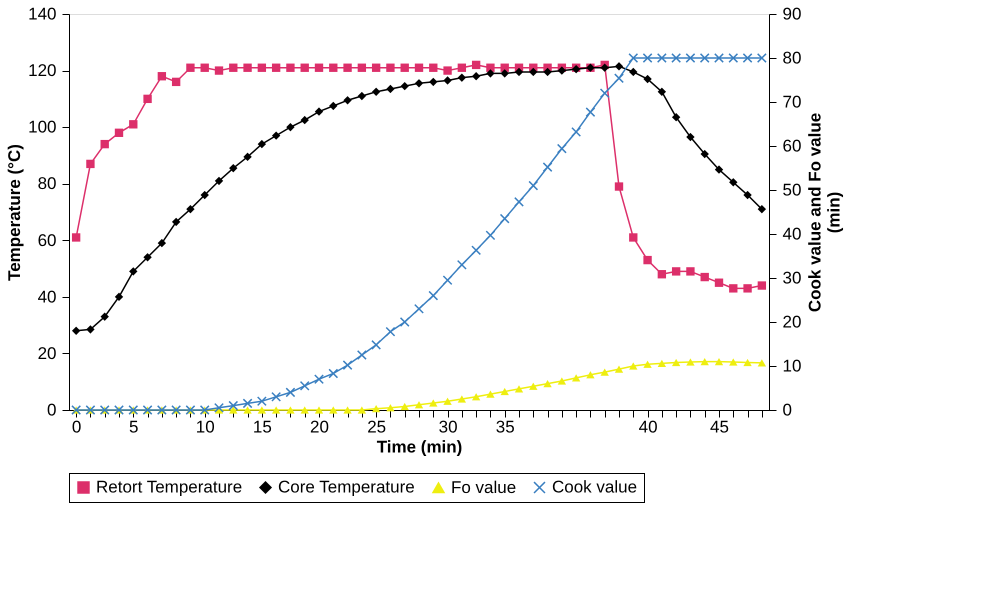 Image resolution: width=983 pixels, height=613 pixels. What do you see at coordinates (42, 14) in the screenshot?
I see `y-tick-label: 140` at bounding box center [42, 14].